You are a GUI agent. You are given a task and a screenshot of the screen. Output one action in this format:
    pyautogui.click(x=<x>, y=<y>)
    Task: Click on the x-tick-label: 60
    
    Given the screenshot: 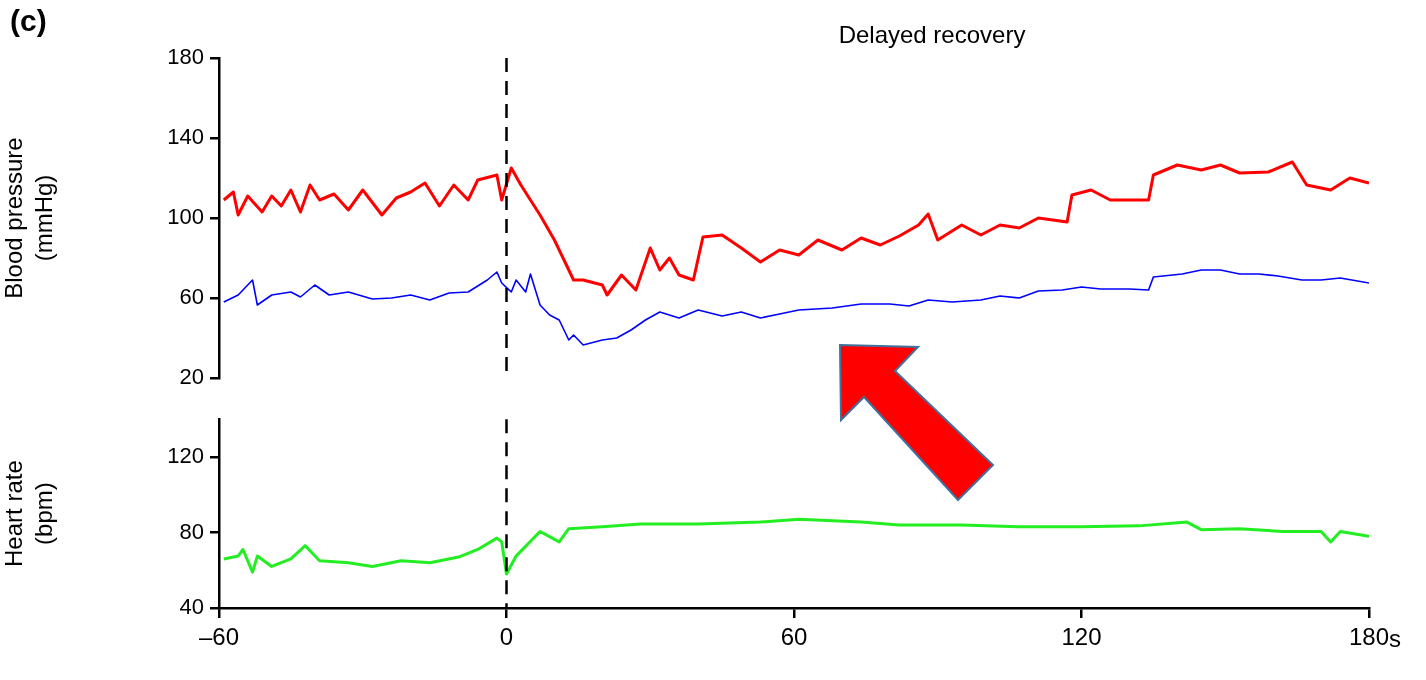 What is the action you would take?
    pyautogui.click(x=794, y=637)
    